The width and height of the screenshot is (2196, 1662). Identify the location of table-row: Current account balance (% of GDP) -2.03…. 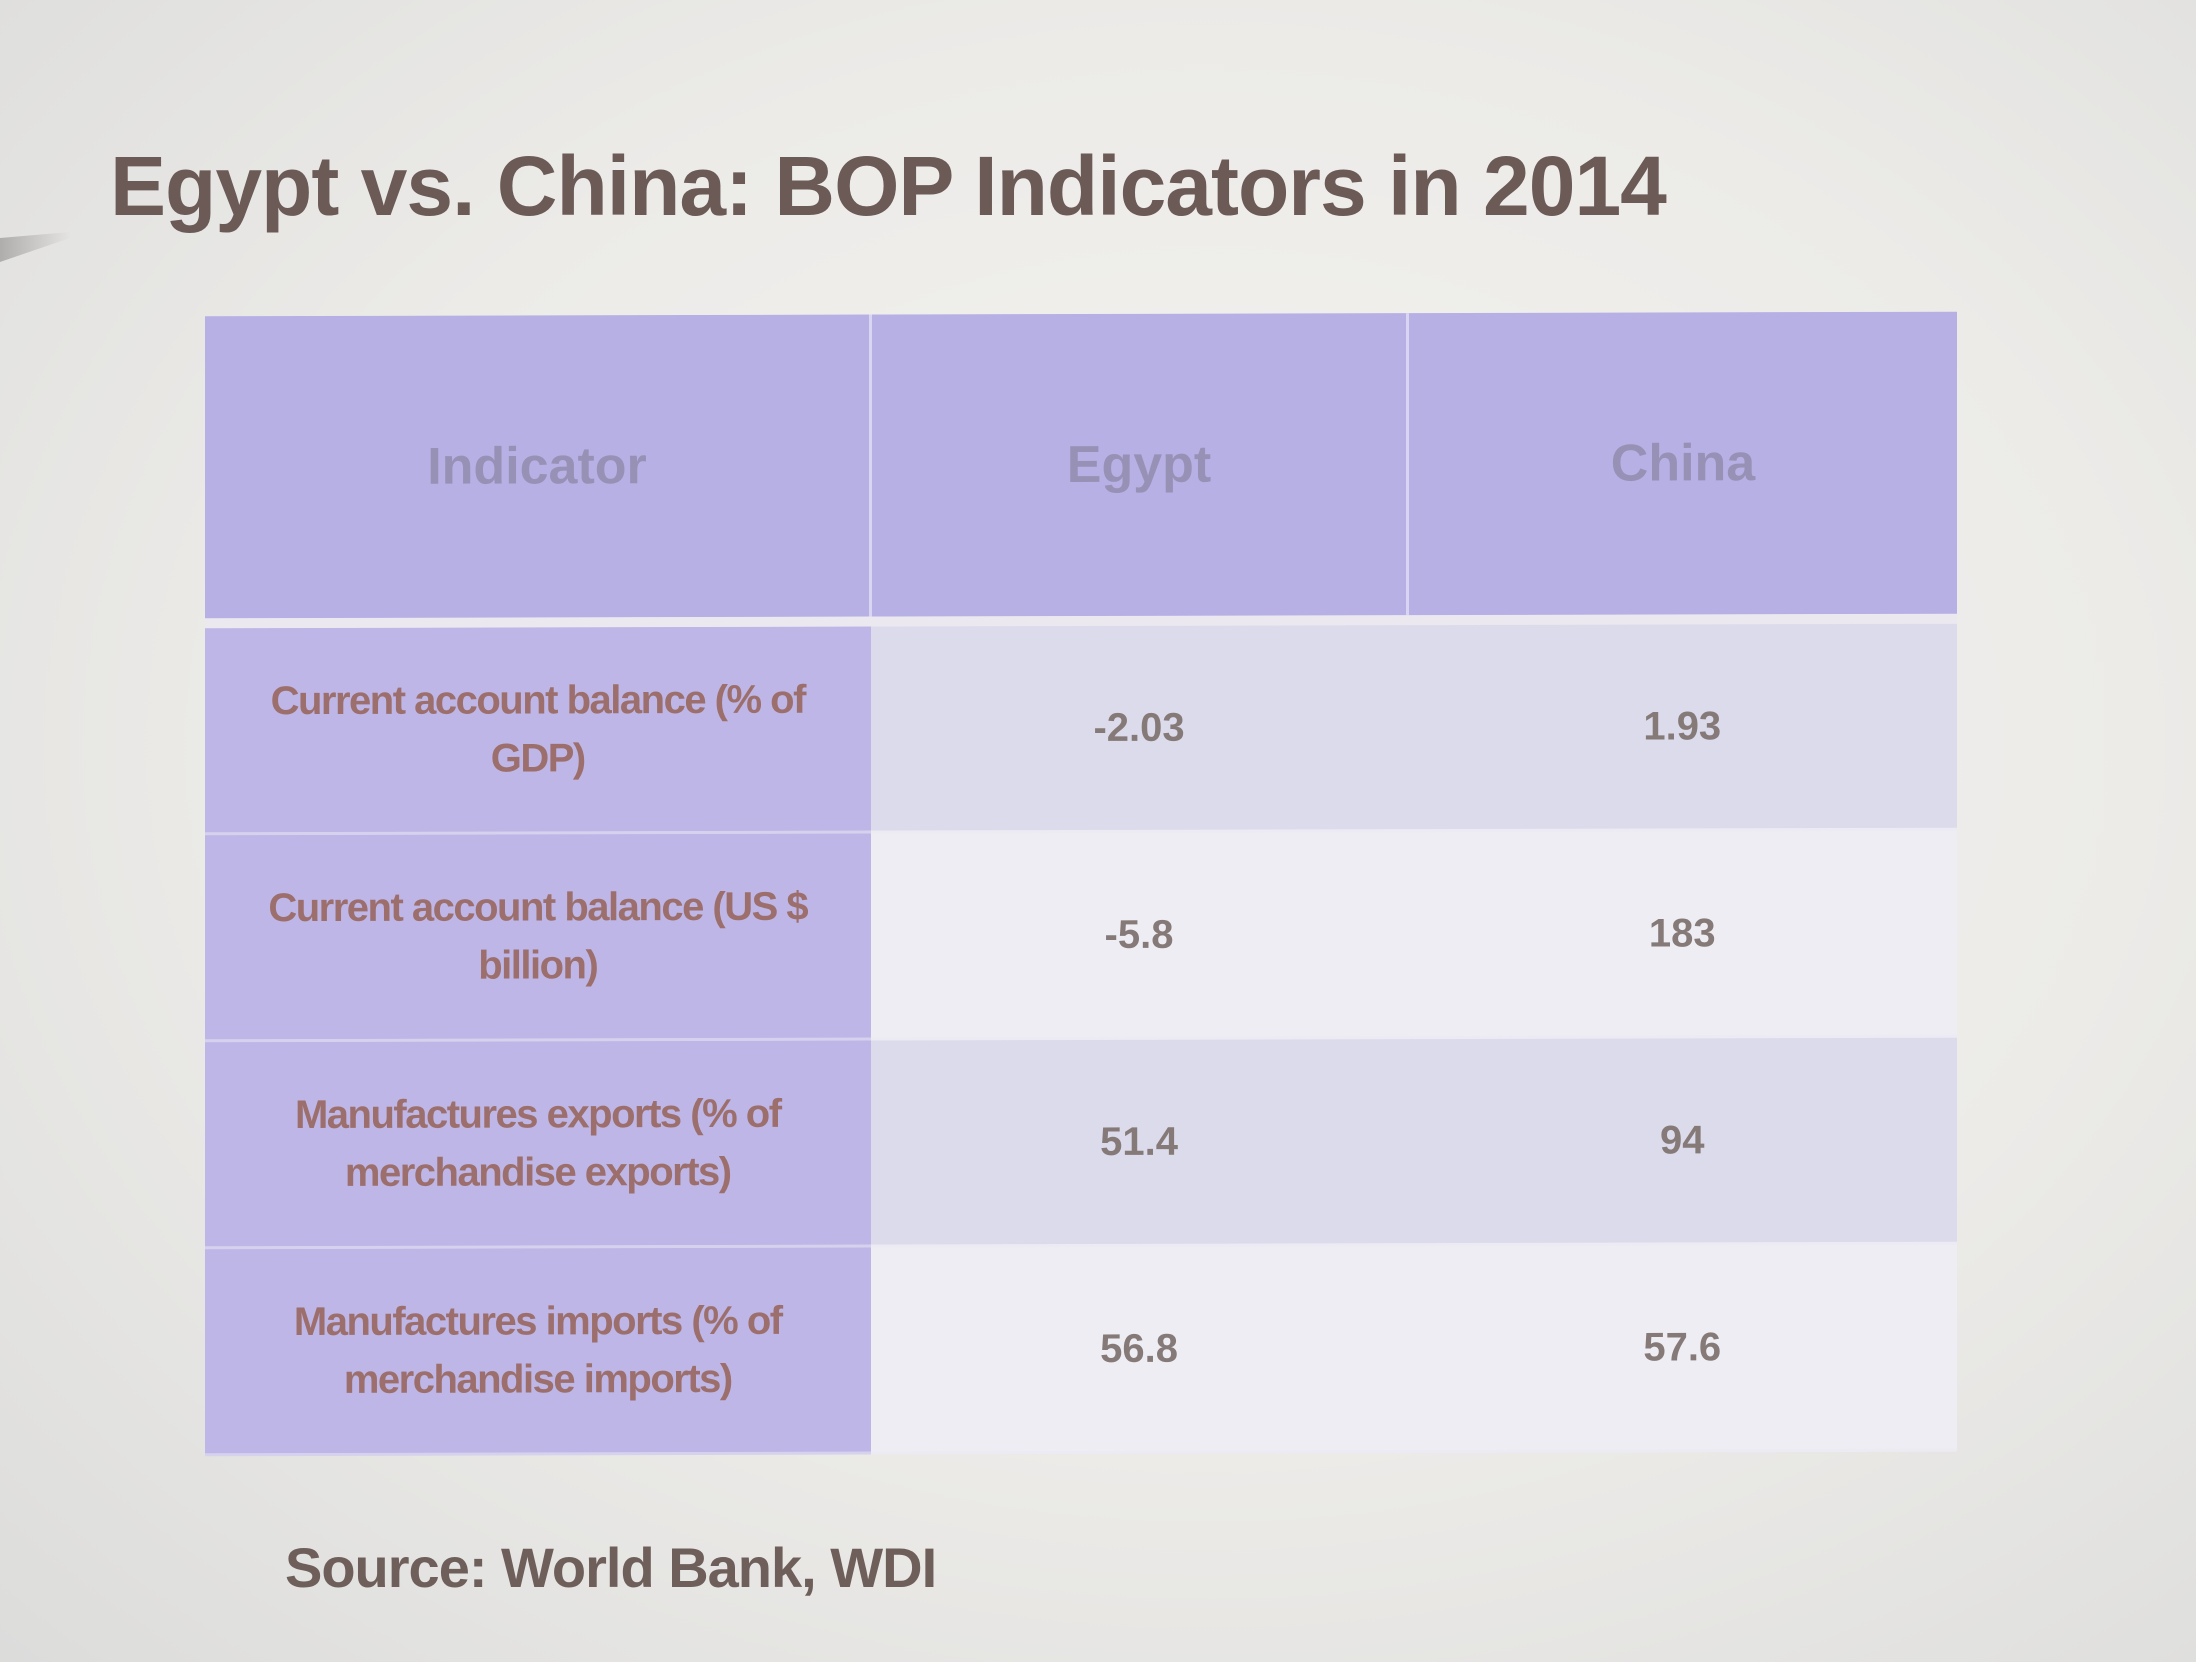
(1081, 726).